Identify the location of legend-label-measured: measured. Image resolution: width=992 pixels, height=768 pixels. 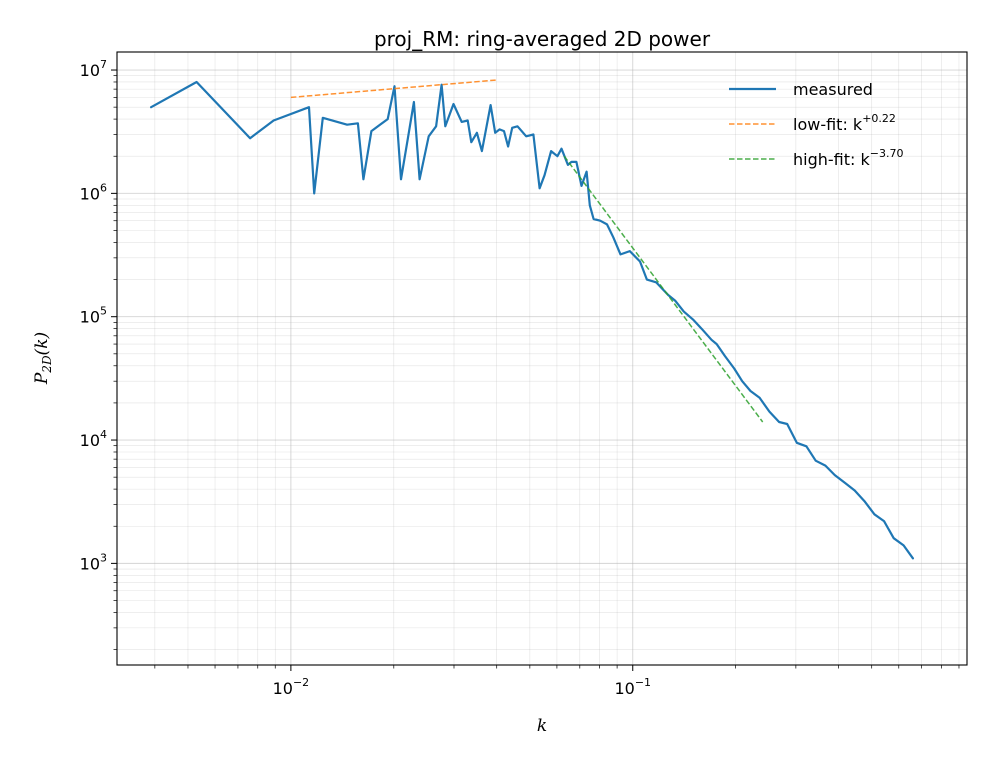
(833, 89).